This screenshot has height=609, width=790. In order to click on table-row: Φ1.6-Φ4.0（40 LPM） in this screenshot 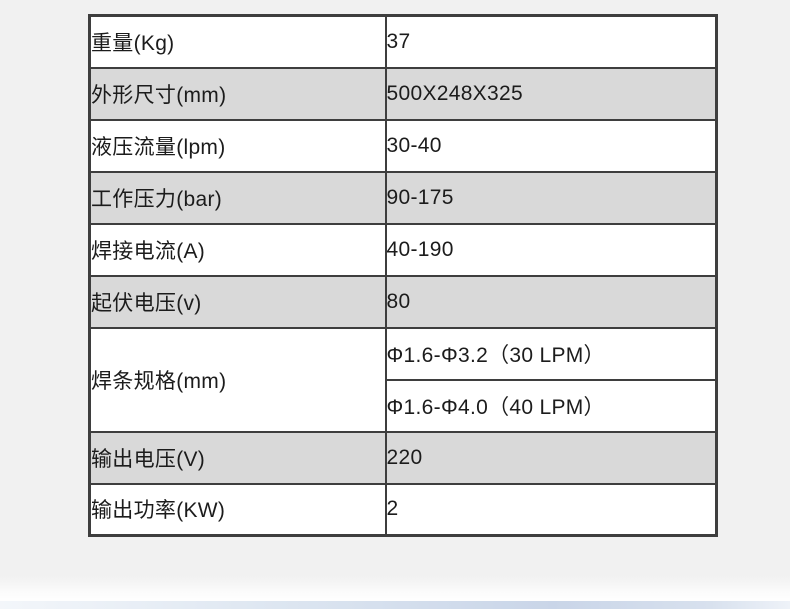, I will do `click(404, 405)`.